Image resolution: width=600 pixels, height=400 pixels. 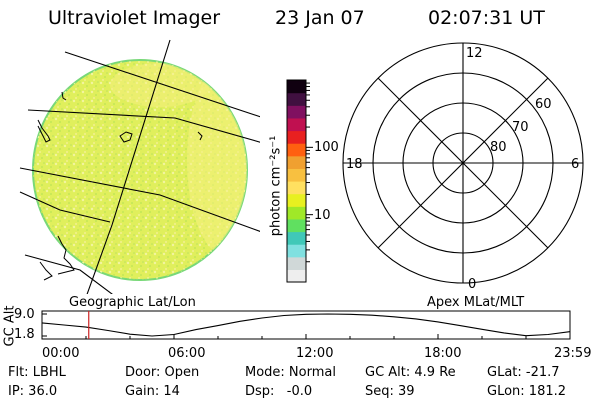 I want to click on mlt-label-18: 18, so click(x=354, y=164).